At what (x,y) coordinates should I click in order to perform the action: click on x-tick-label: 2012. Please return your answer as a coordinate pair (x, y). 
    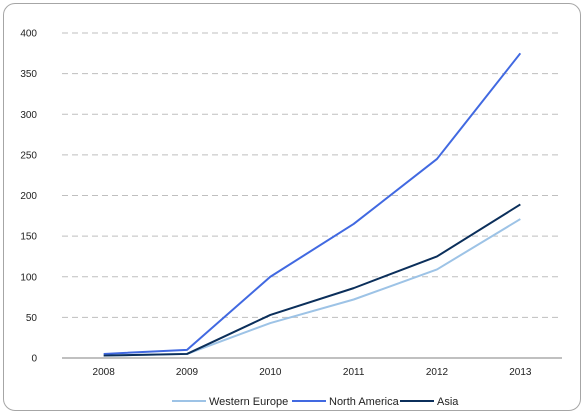
    Looking at the image, I should click on (437, 372).